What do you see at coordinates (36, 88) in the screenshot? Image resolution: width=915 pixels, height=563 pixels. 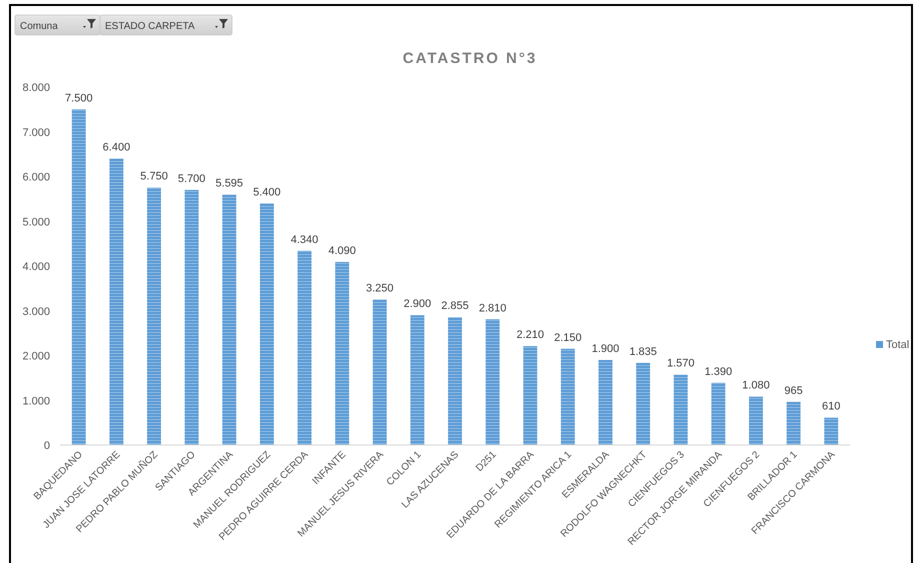 I see `y-tick-label: 8.000` at bounding box center [36, 88].